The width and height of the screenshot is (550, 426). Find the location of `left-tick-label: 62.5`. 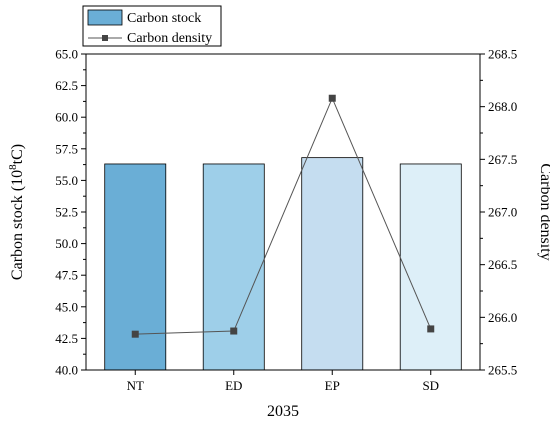

left-tick-label: 62.5 is located at coordinates (66, 85).